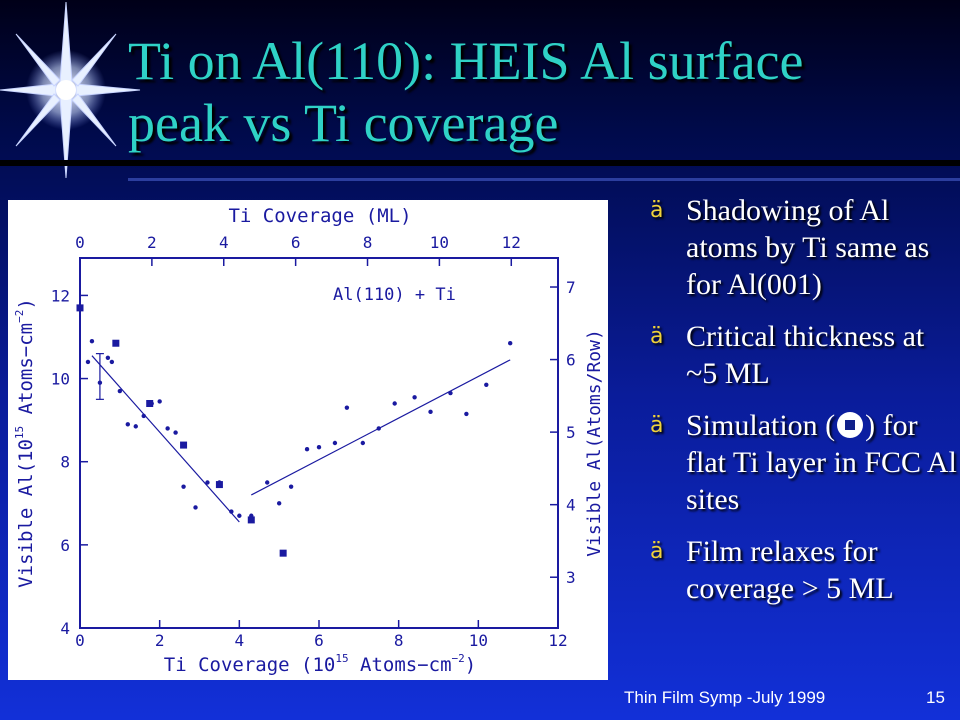 This screenshot has width=960, height=720. Describe the element at coordinates (511, 242) in the screenshot. I see `top-tick-label: 12` at that location.